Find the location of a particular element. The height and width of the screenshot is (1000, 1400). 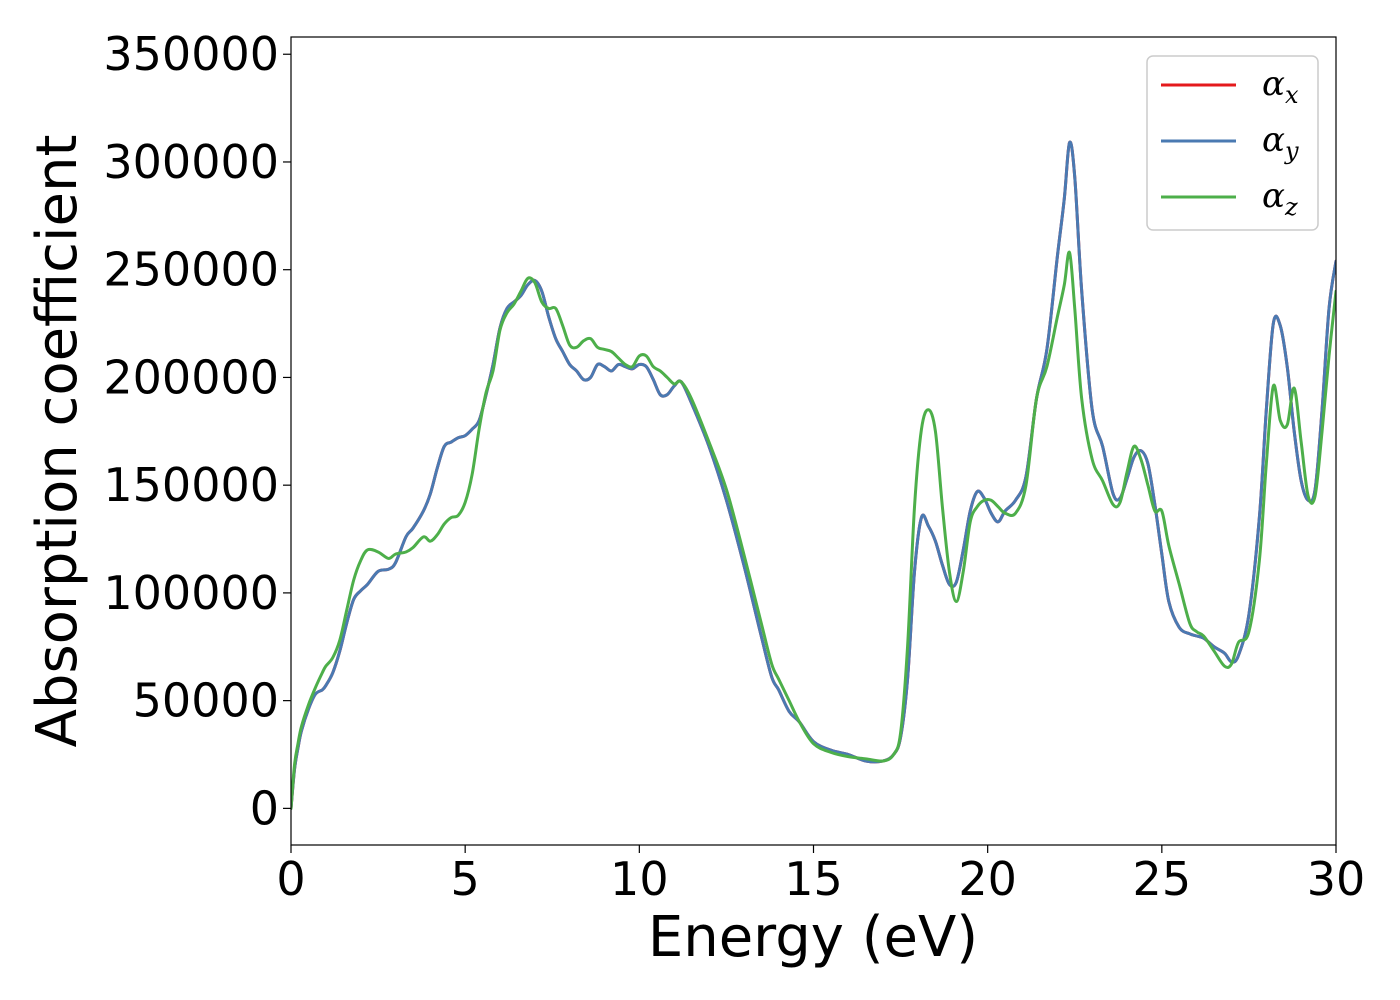

y-tick-label: 50000 is located at coordinates (206, 701).